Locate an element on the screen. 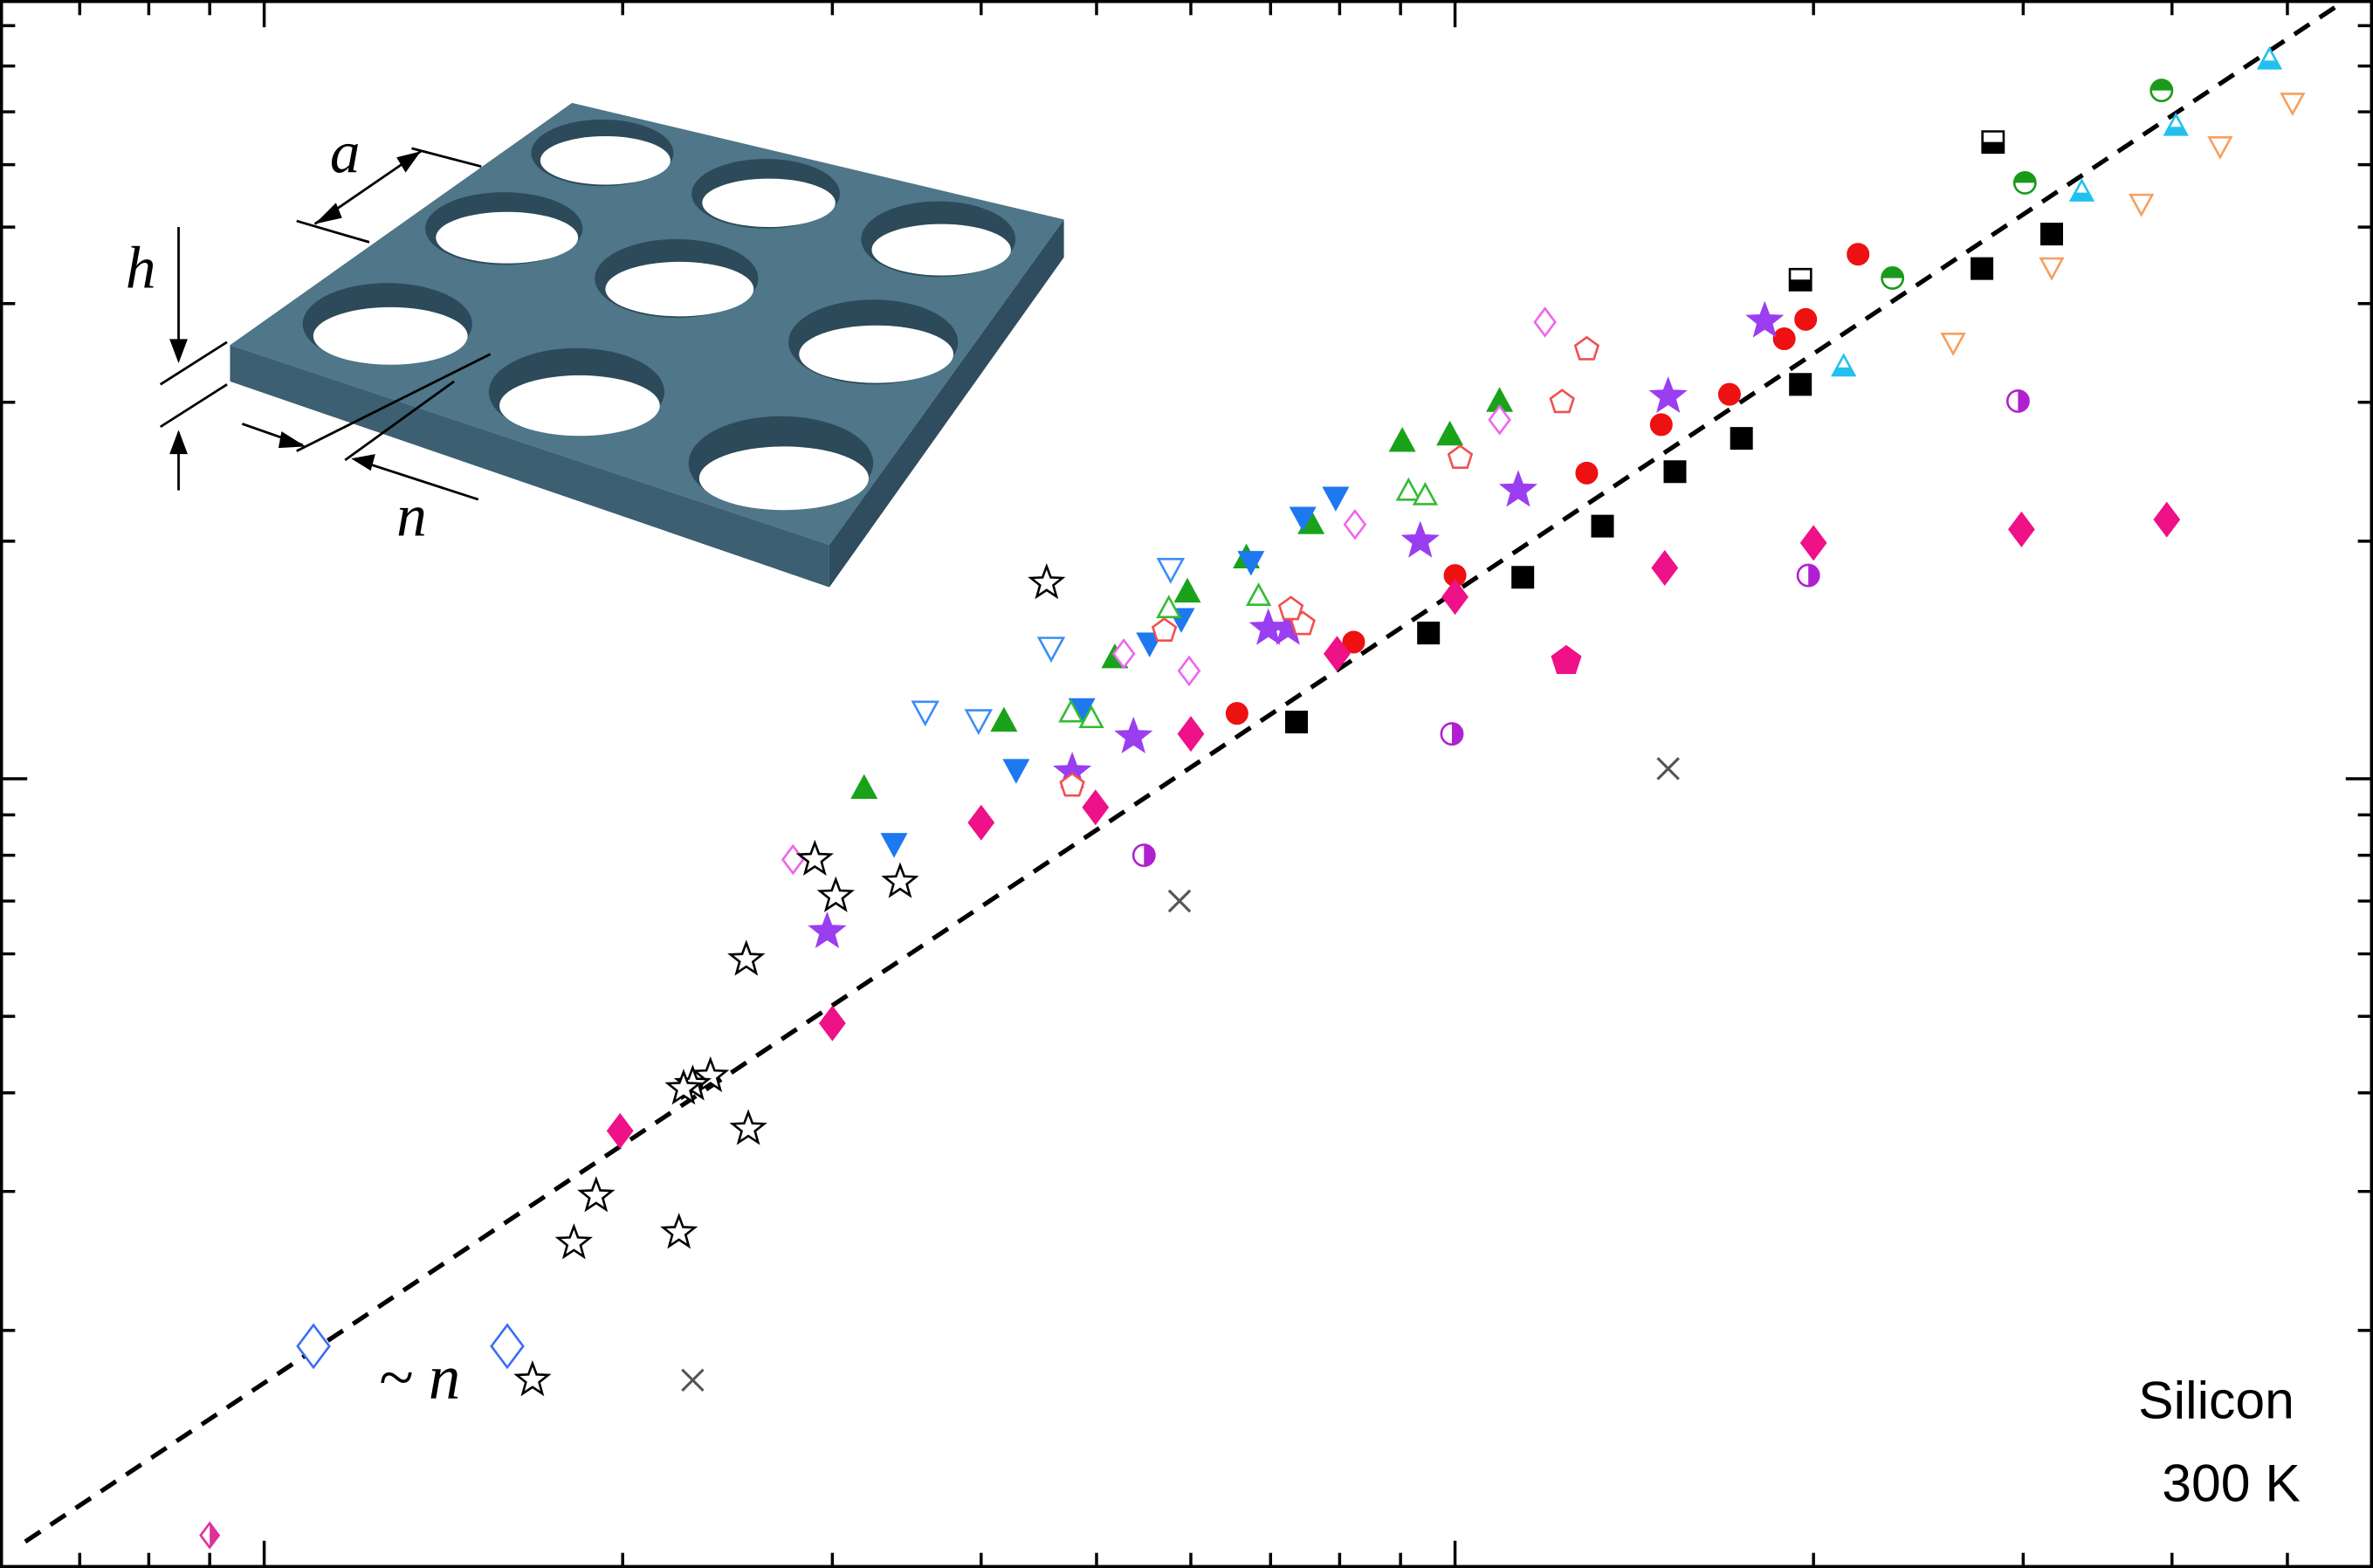  inset-label: a is located at coordinates (345, 152).